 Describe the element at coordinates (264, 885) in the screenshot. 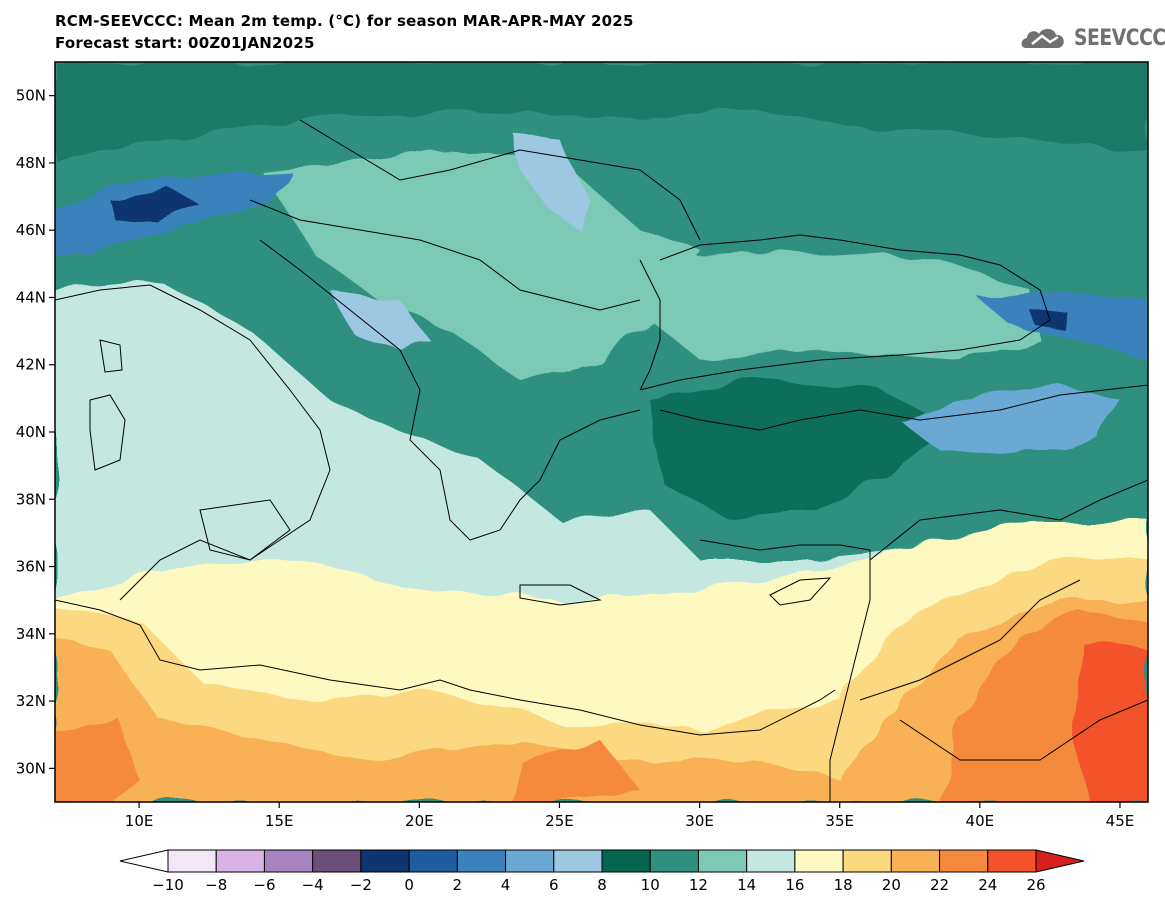

I see `colorbar-label: −6` at that location.